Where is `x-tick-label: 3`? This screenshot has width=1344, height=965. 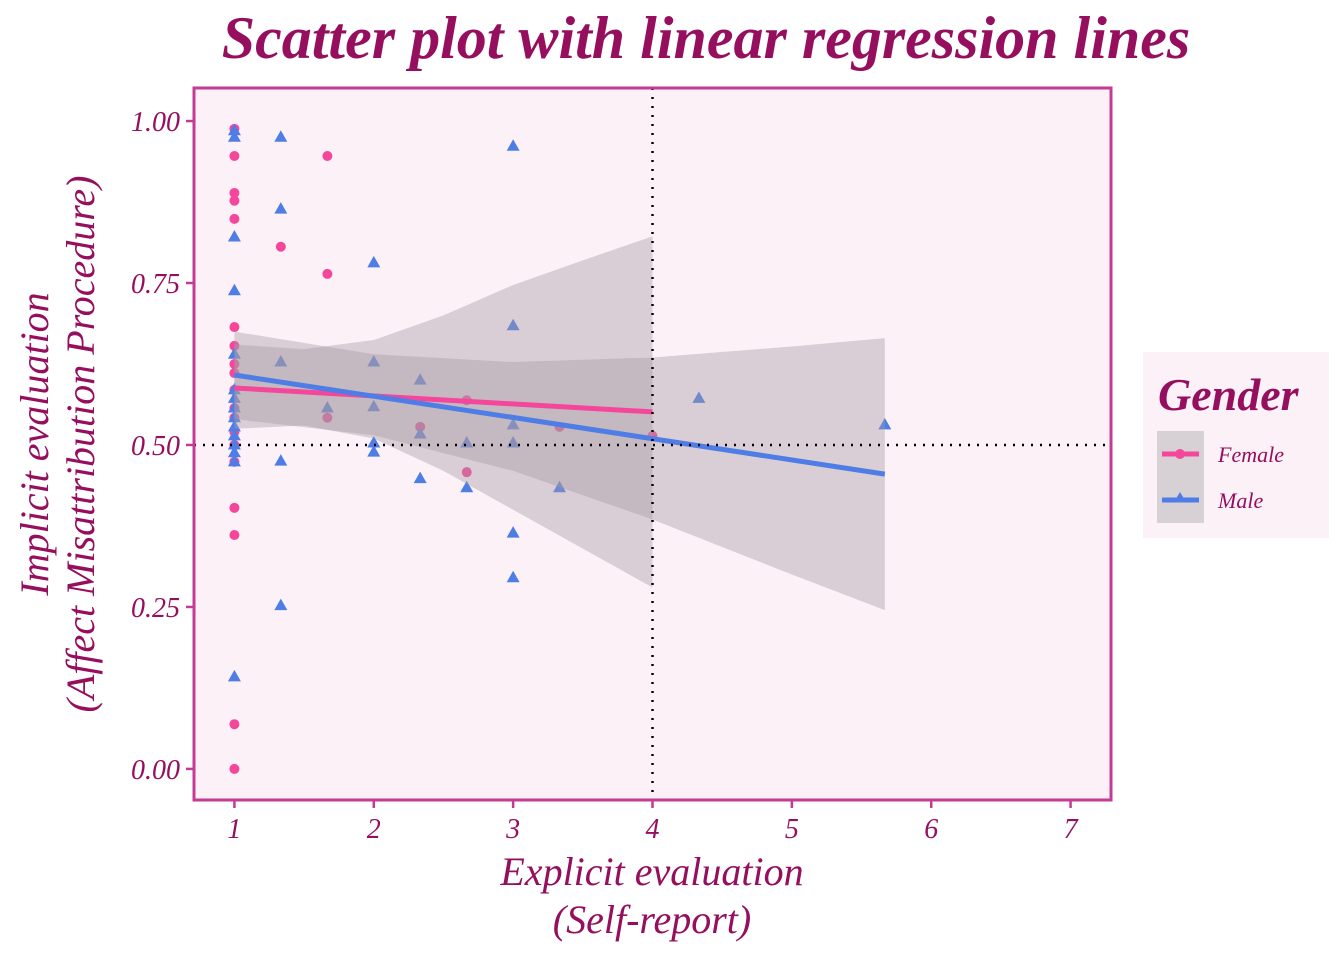 x-tick-label: 3 is located at coordinates (512, 829).